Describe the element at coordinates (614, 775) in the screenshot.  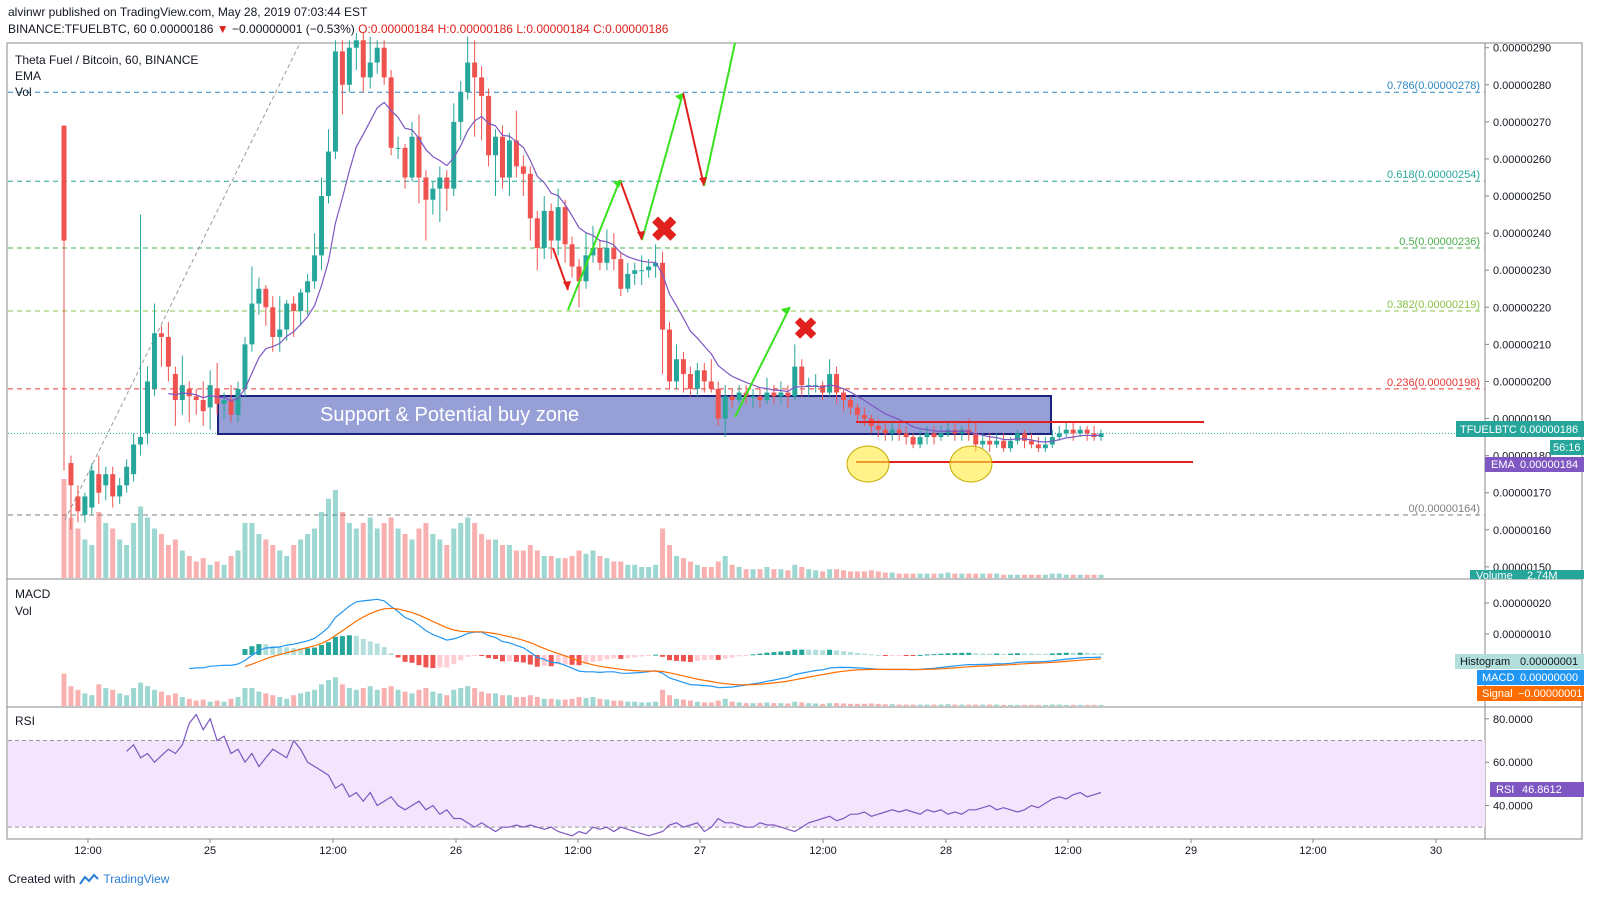
I see `rsi-path` at that location.